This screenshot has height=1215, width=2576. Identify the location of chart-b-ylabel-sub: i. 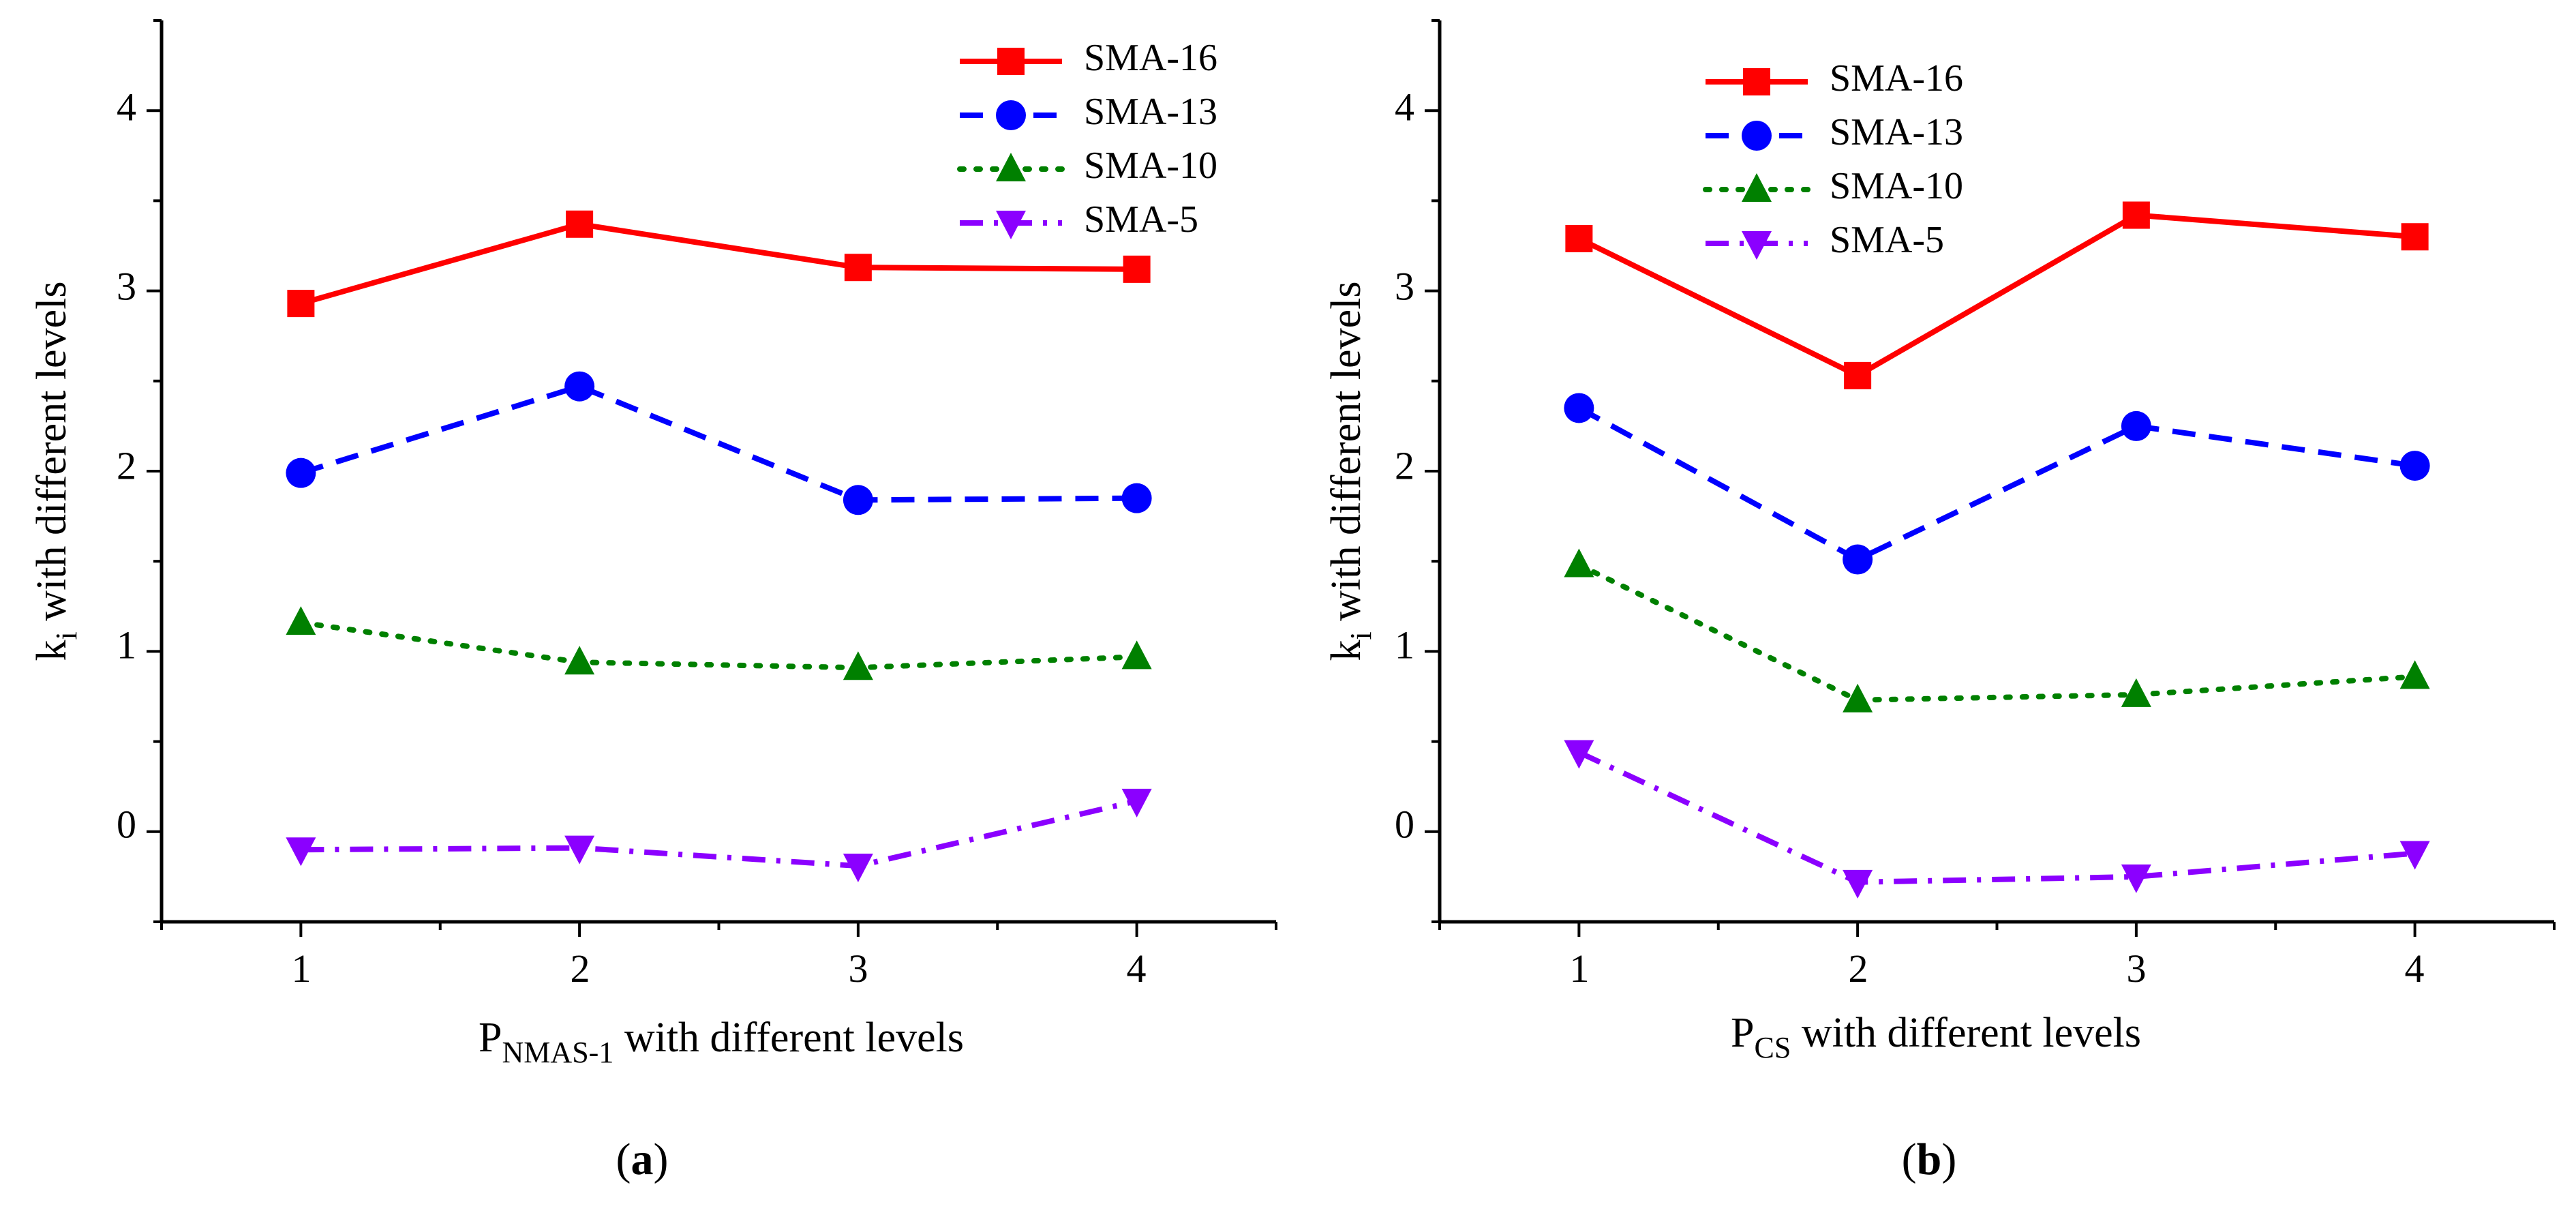
(1361, 635).